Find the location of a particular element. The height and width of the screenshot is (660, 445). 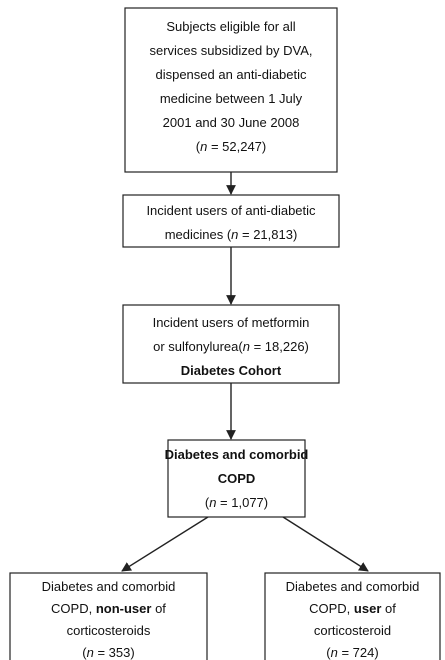

text-part: medicine between 1 July is located at coordinates (231, 98).